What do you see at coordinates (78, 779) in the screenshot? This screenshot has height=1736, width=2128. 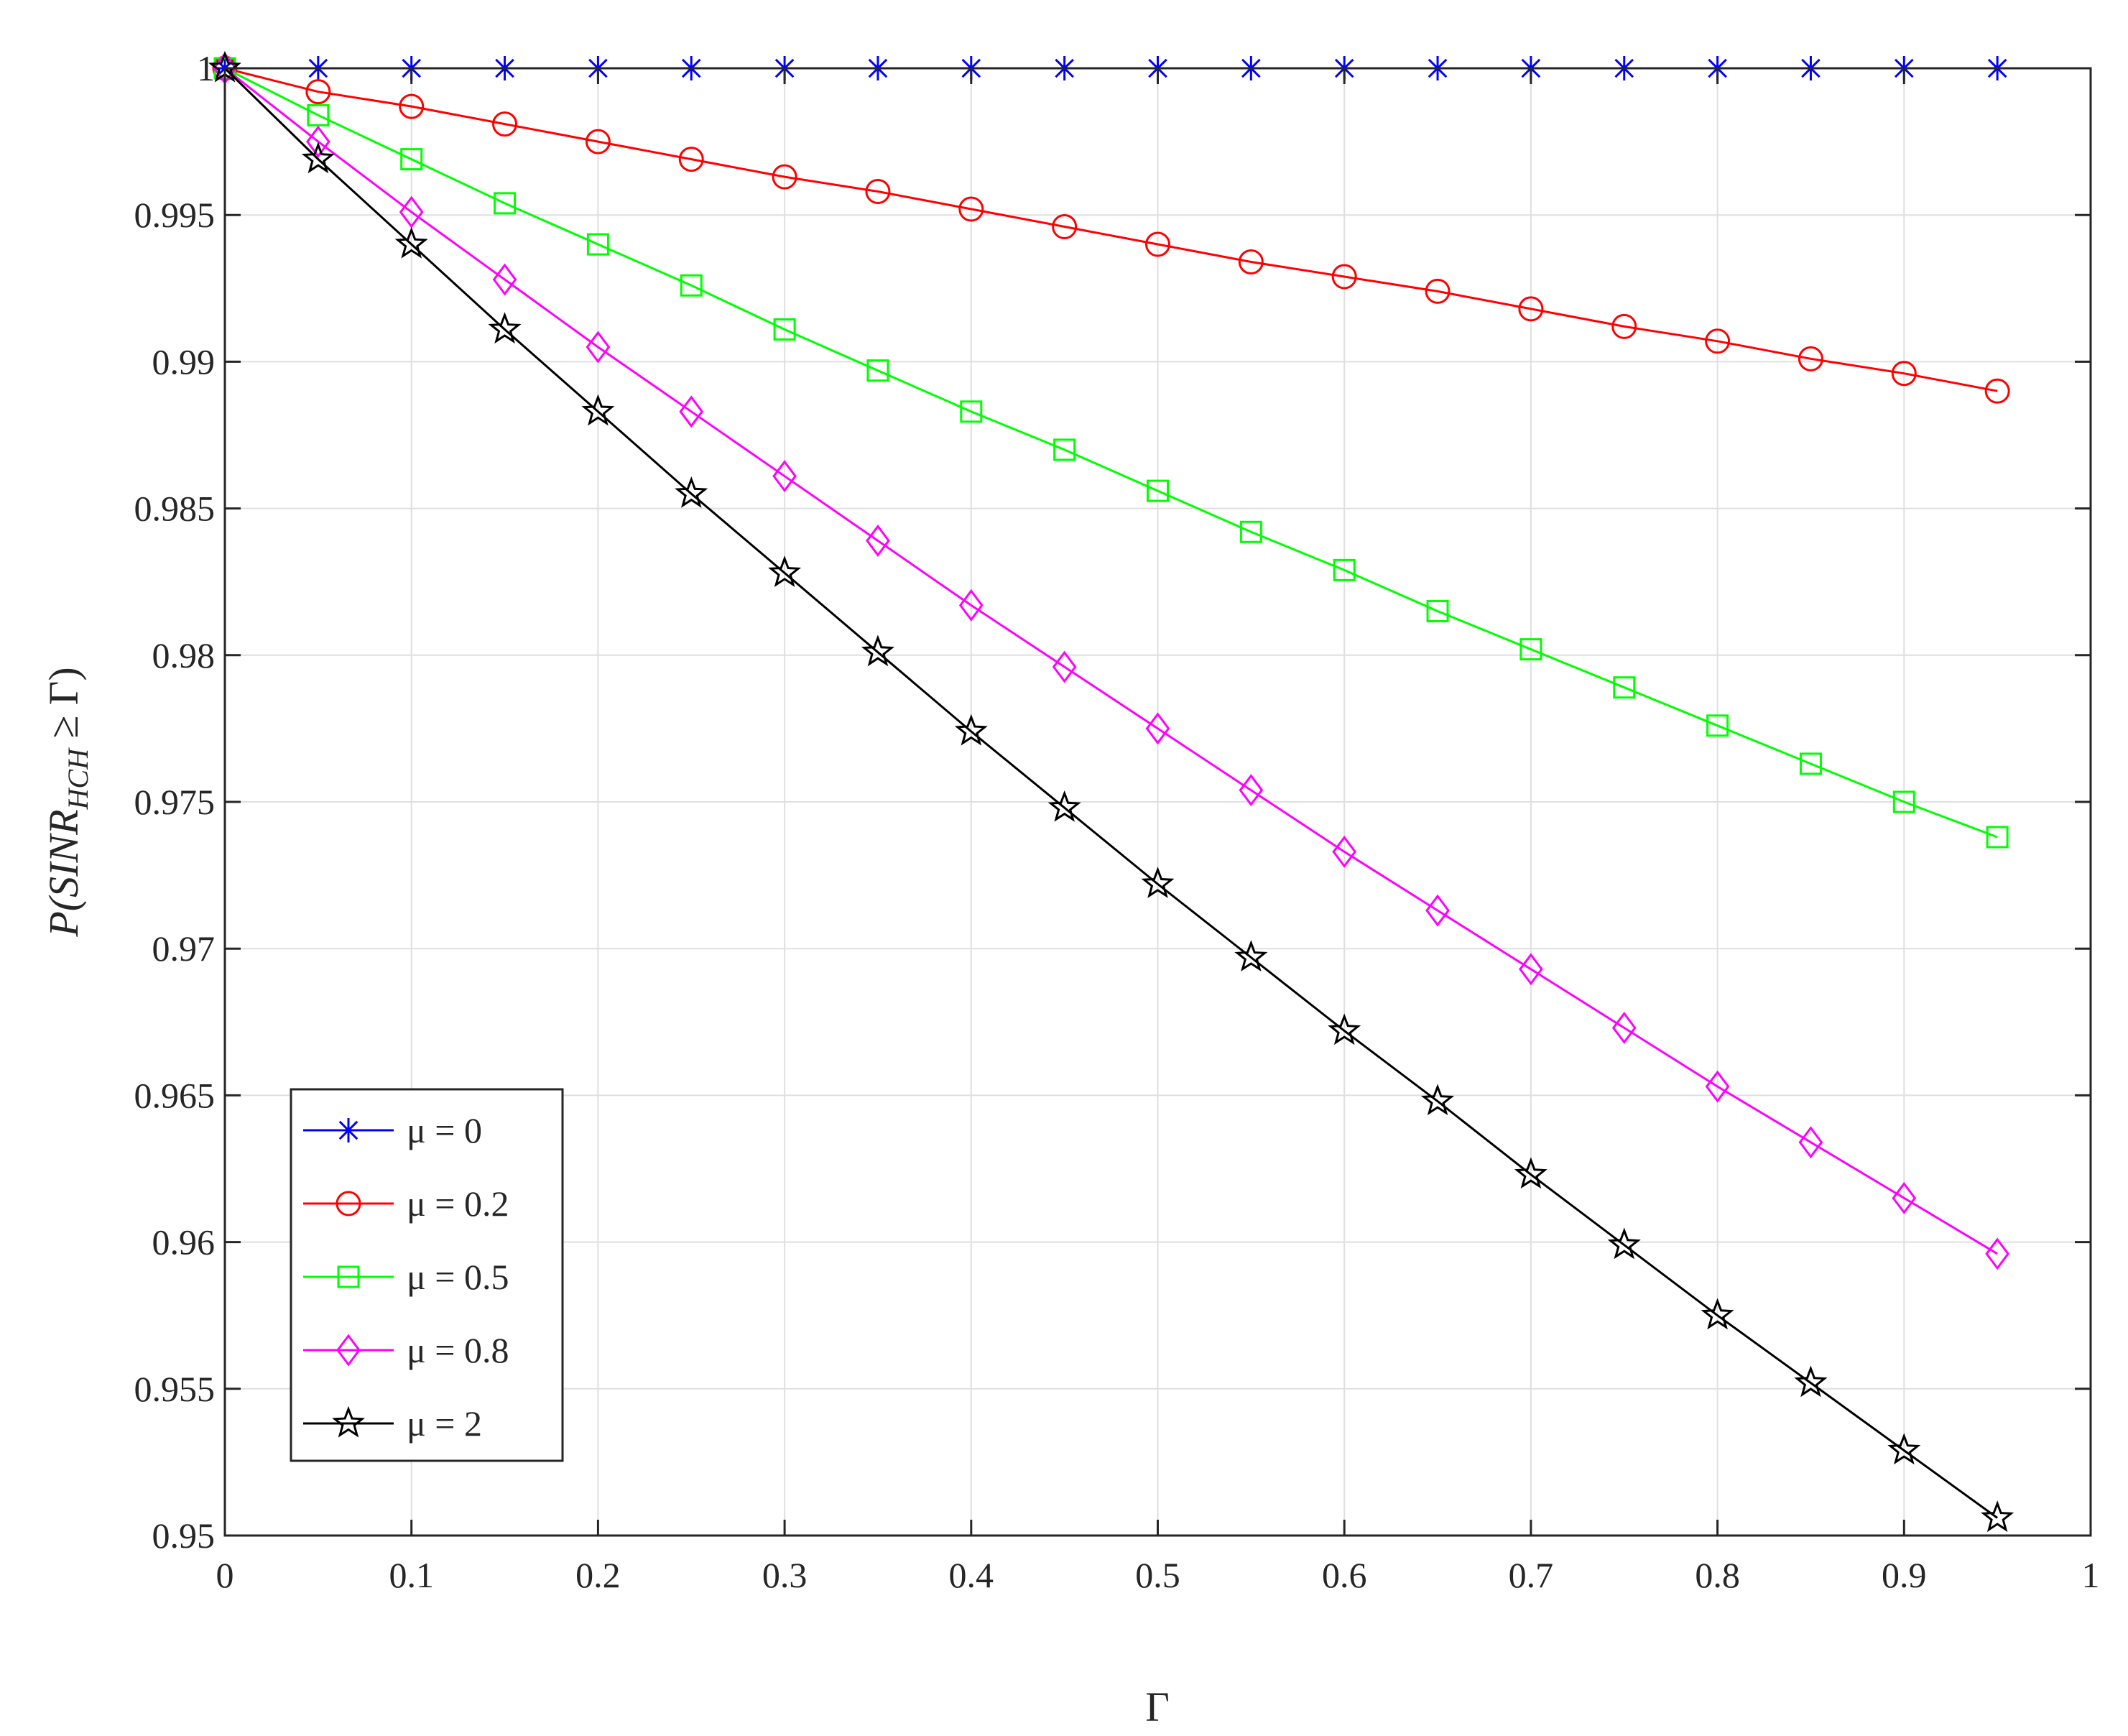 I see `y-axis-label-subscript: HCH` at bounding box center [78, 779].